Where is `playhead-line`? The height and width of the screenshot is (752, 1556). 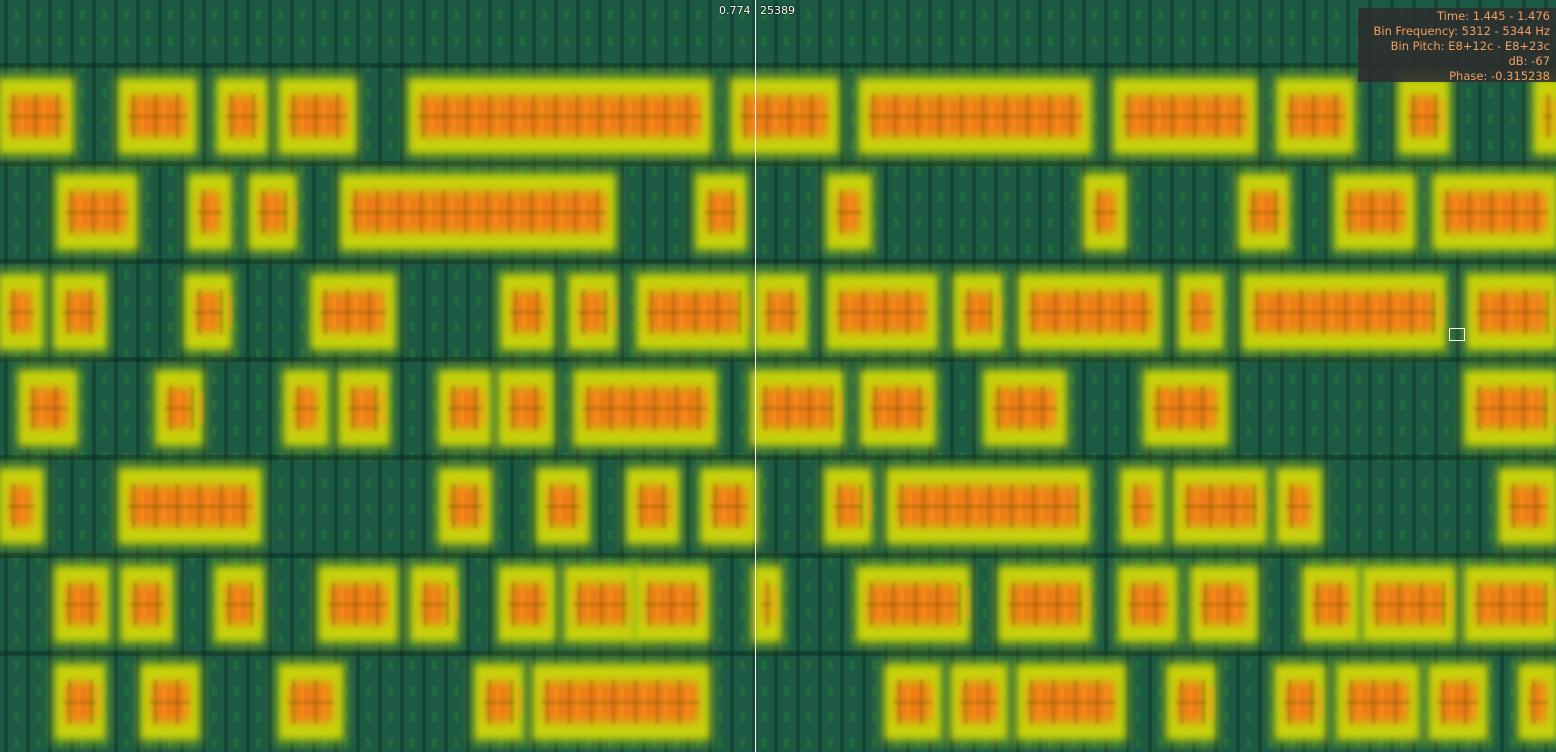 playhead-line is located at coordinates (755, 376).